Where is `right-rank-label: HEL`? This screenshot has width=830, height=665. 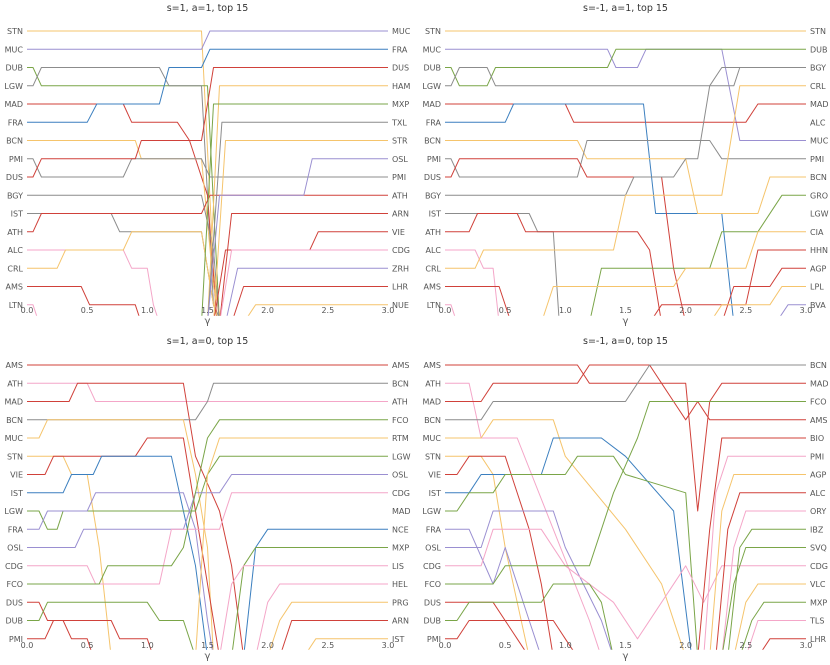
right-rank-label: HEL is located at coordinates (400, 584).